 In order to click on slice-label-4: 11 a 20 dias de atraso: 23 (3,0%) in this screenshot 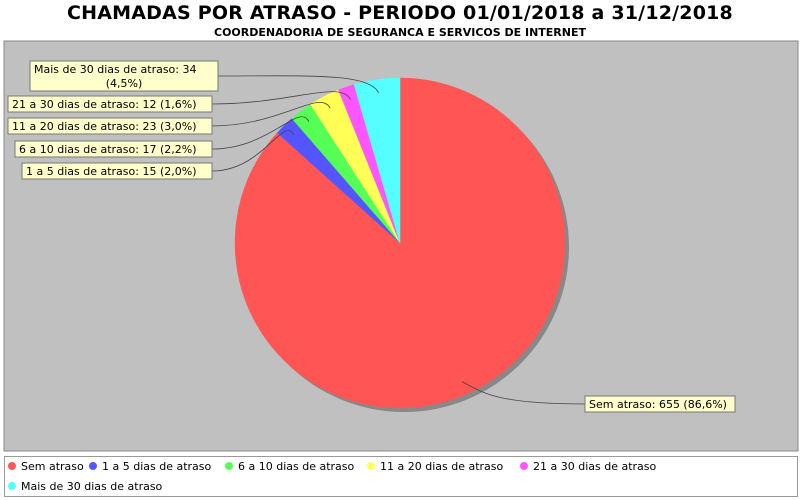, I will do `click(110, 126)`.